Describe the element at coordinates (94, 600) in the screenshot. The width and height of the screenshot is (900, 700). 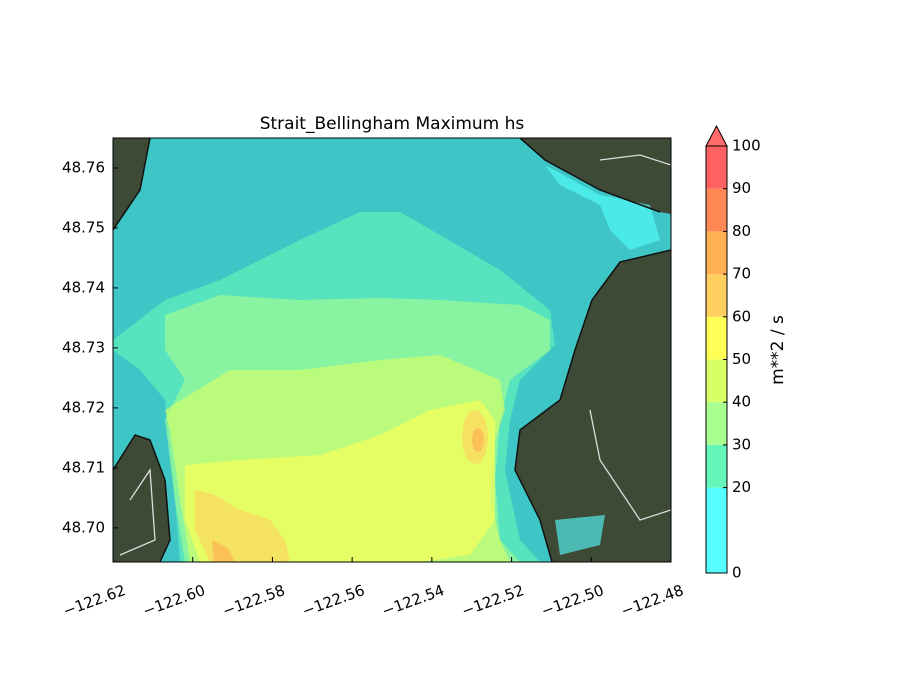
I see `x-tick-label: −122.62` at that location.